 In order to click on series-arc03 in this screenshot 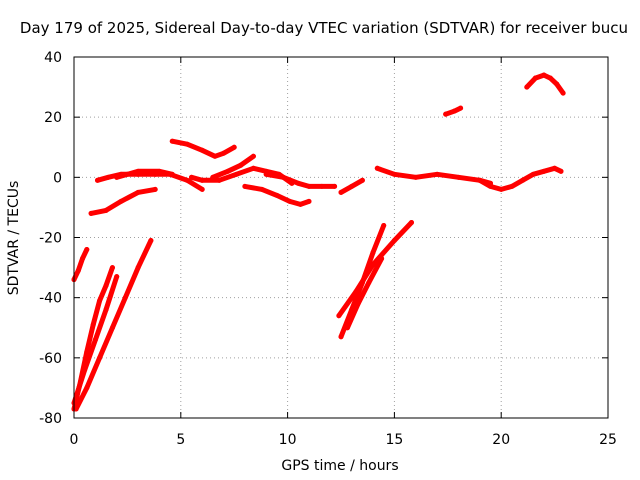, I will do `click(113, 325)`.